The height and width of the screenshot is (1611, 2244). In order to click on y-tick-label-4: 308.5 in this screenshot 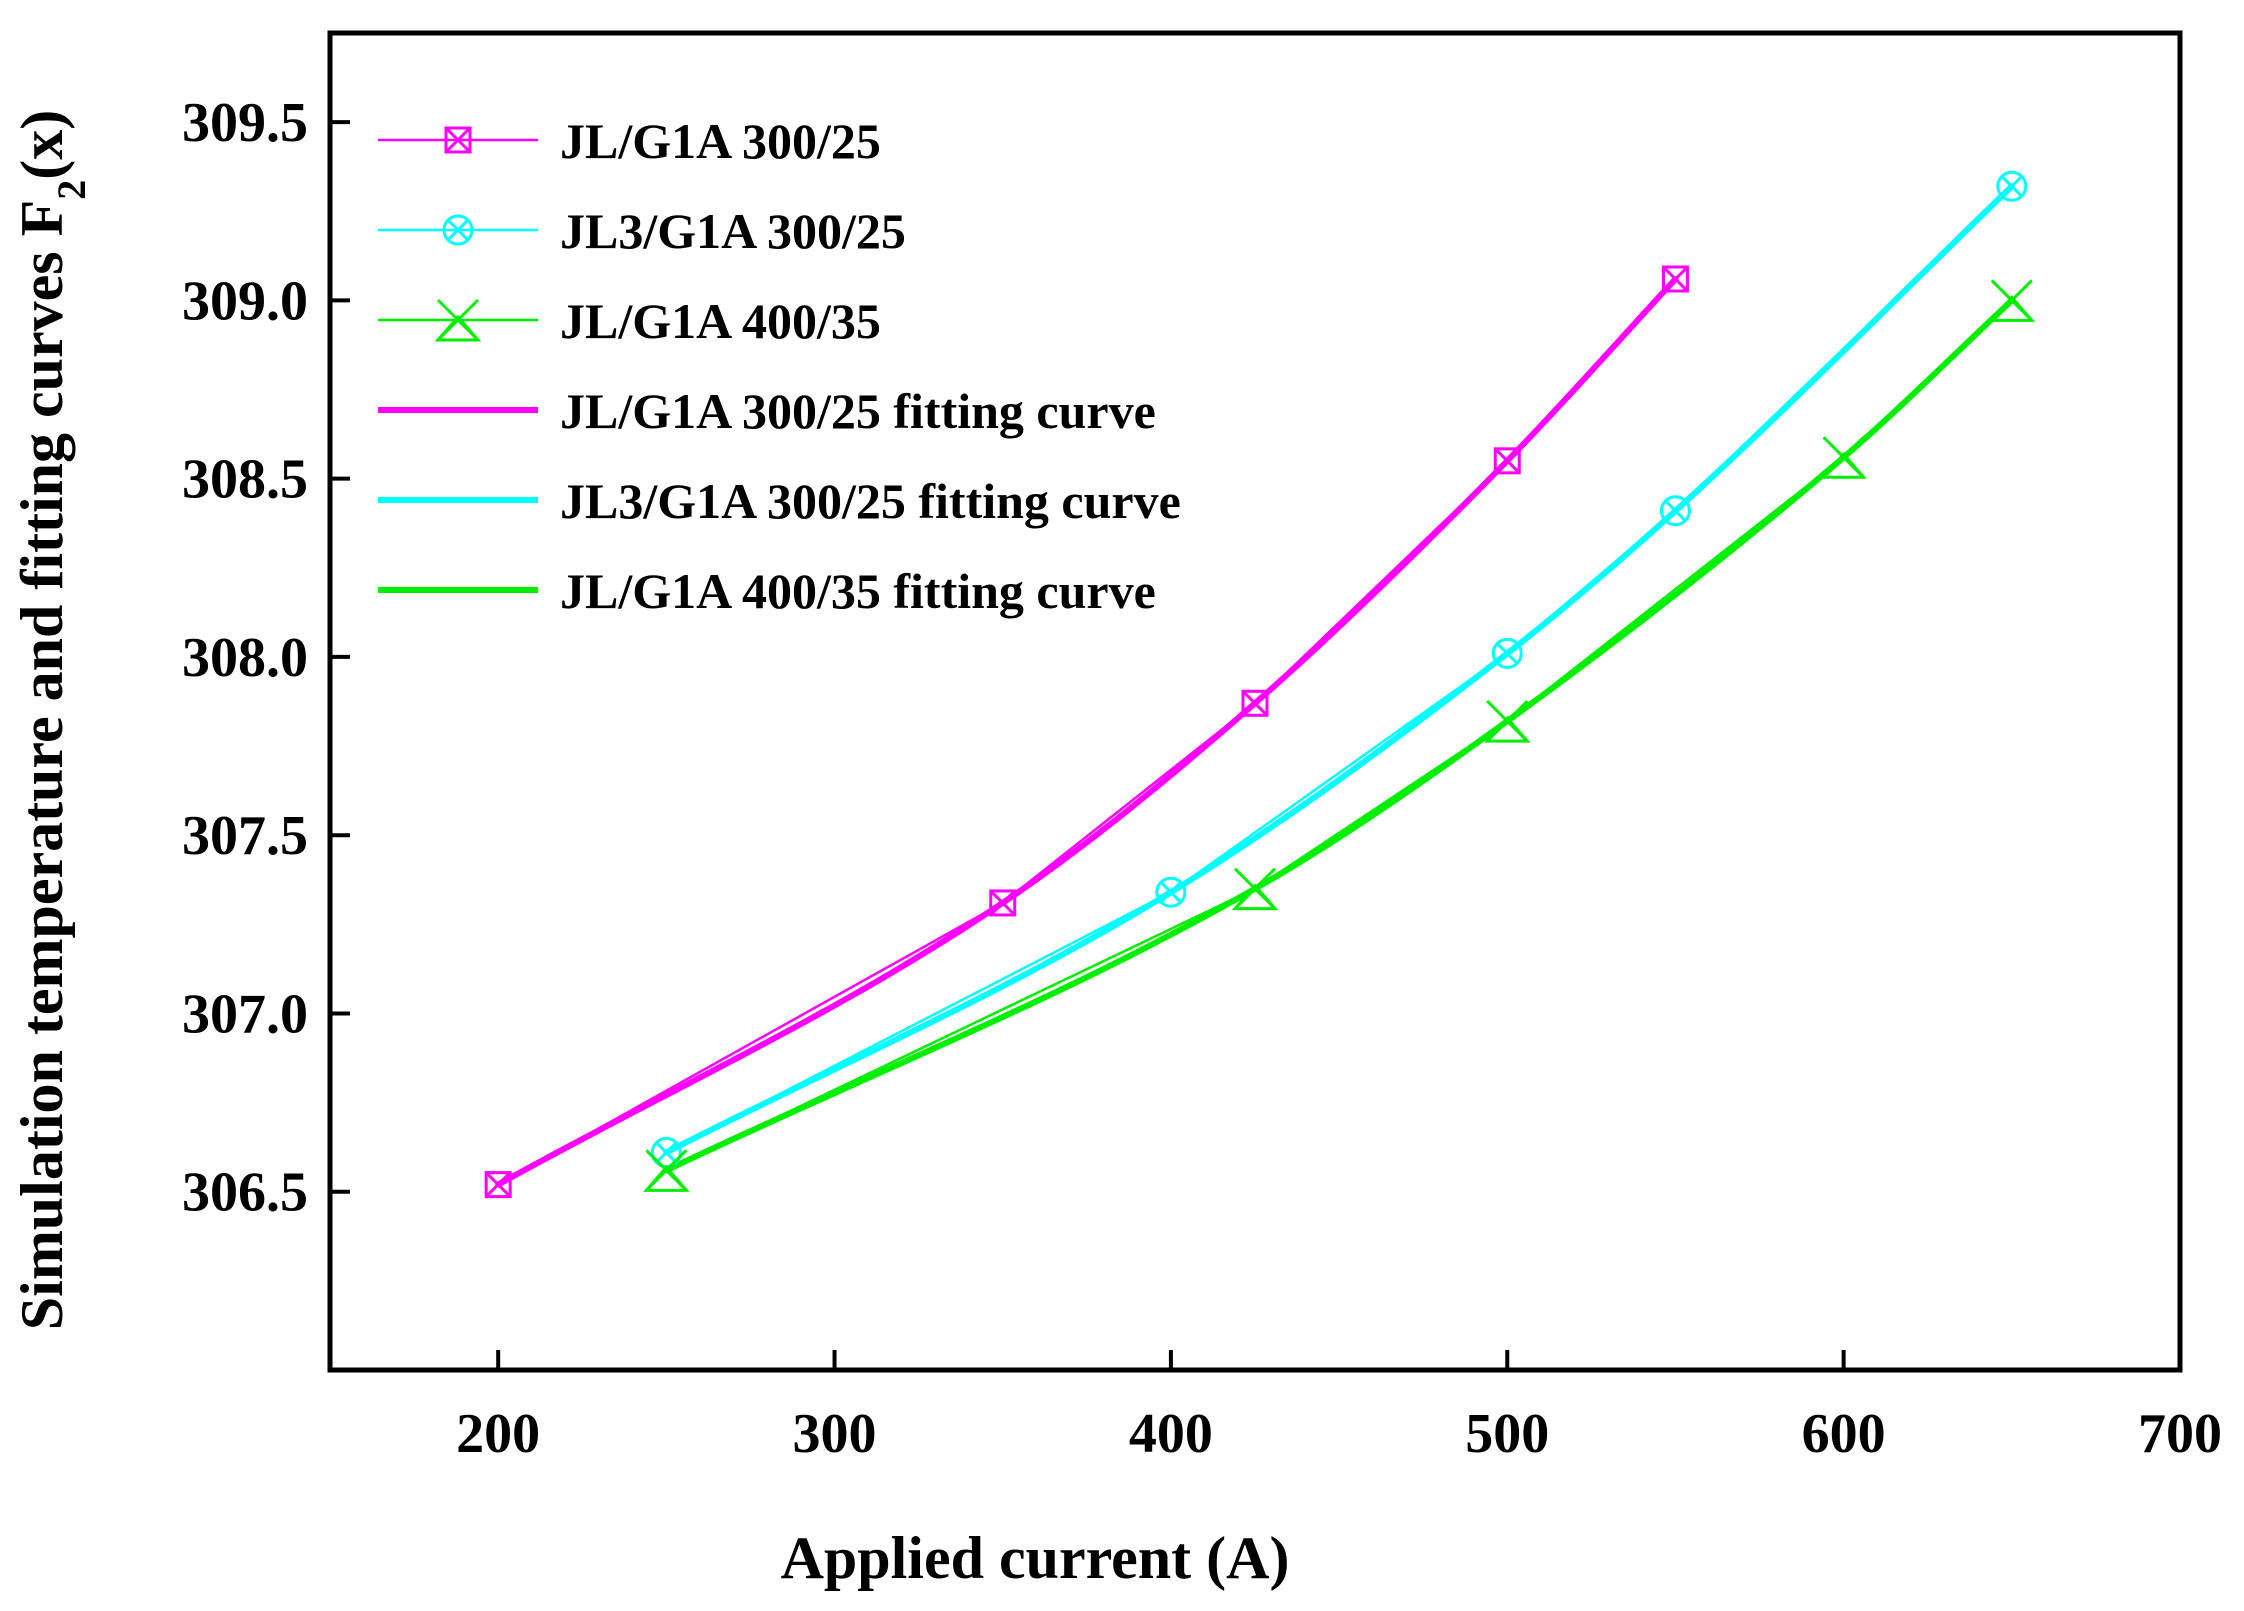, I will do `click(245, 480)`.